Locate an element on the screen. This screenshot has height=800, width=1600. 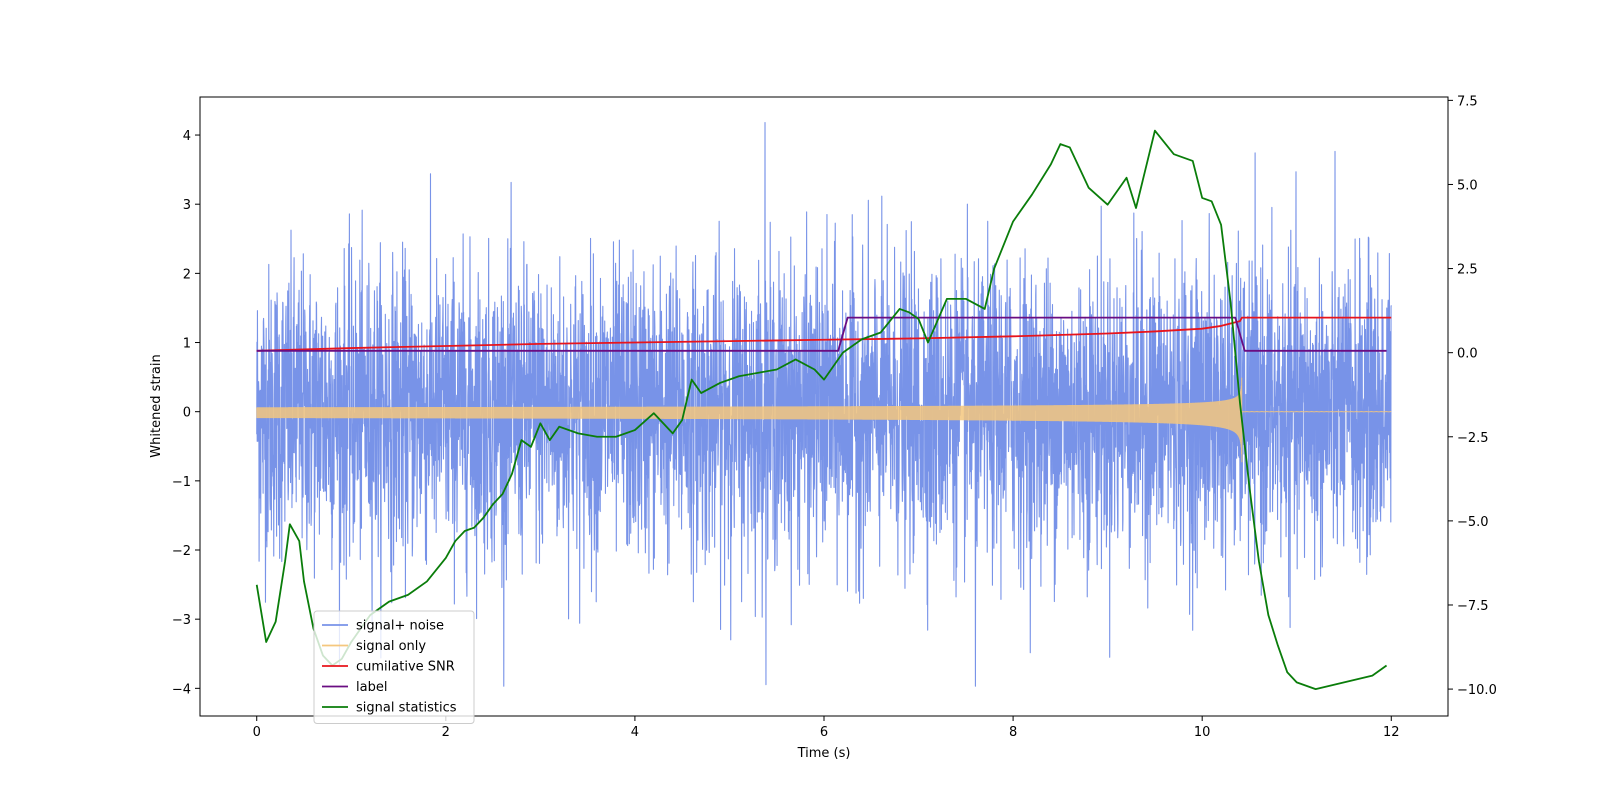
legend-box is located at coordinates (394, 667).